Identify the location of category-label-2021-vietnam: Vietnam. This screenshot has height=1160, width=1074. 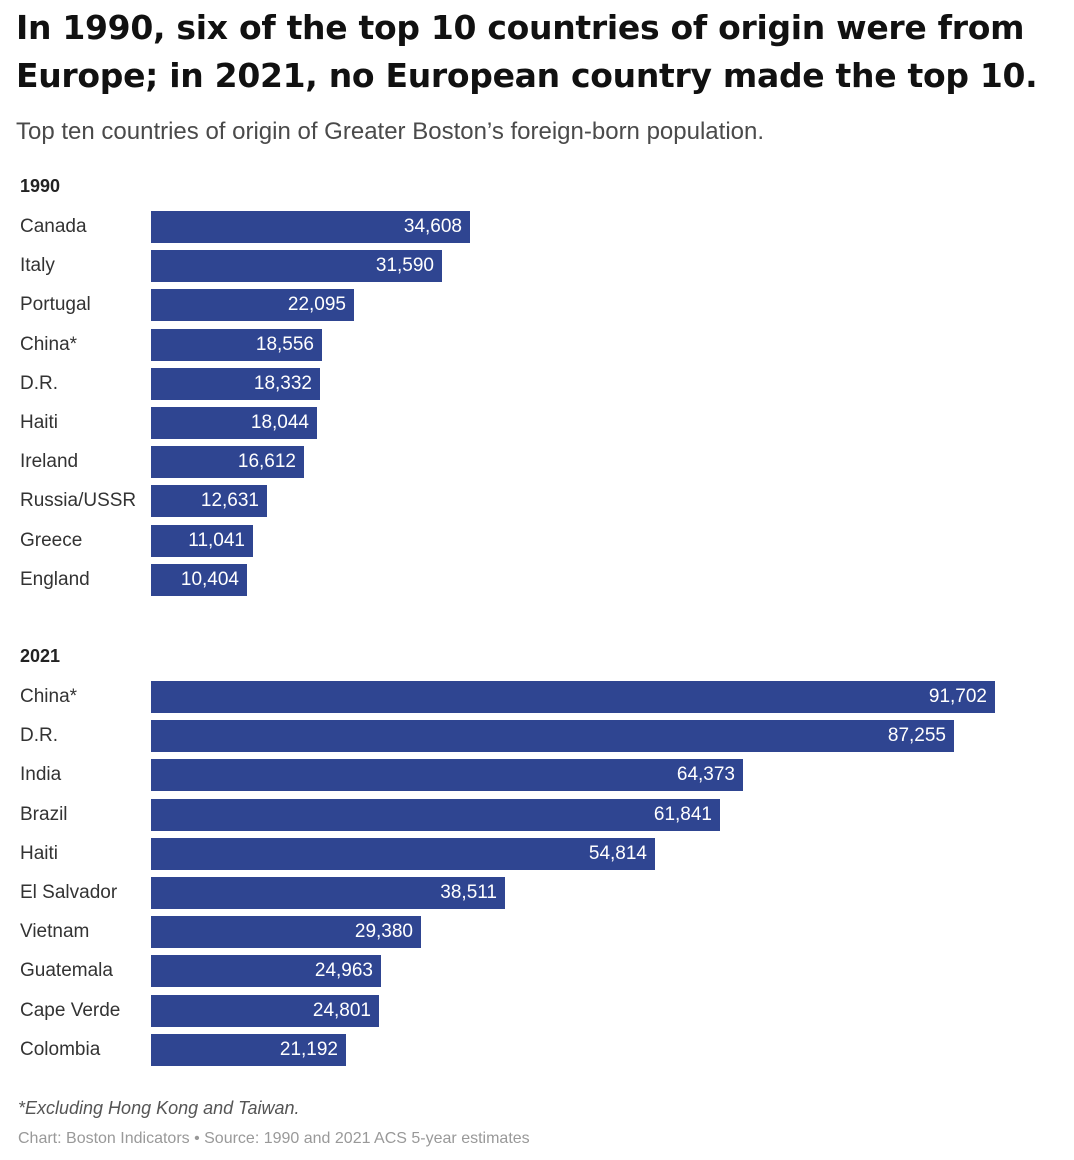
(55, 931).